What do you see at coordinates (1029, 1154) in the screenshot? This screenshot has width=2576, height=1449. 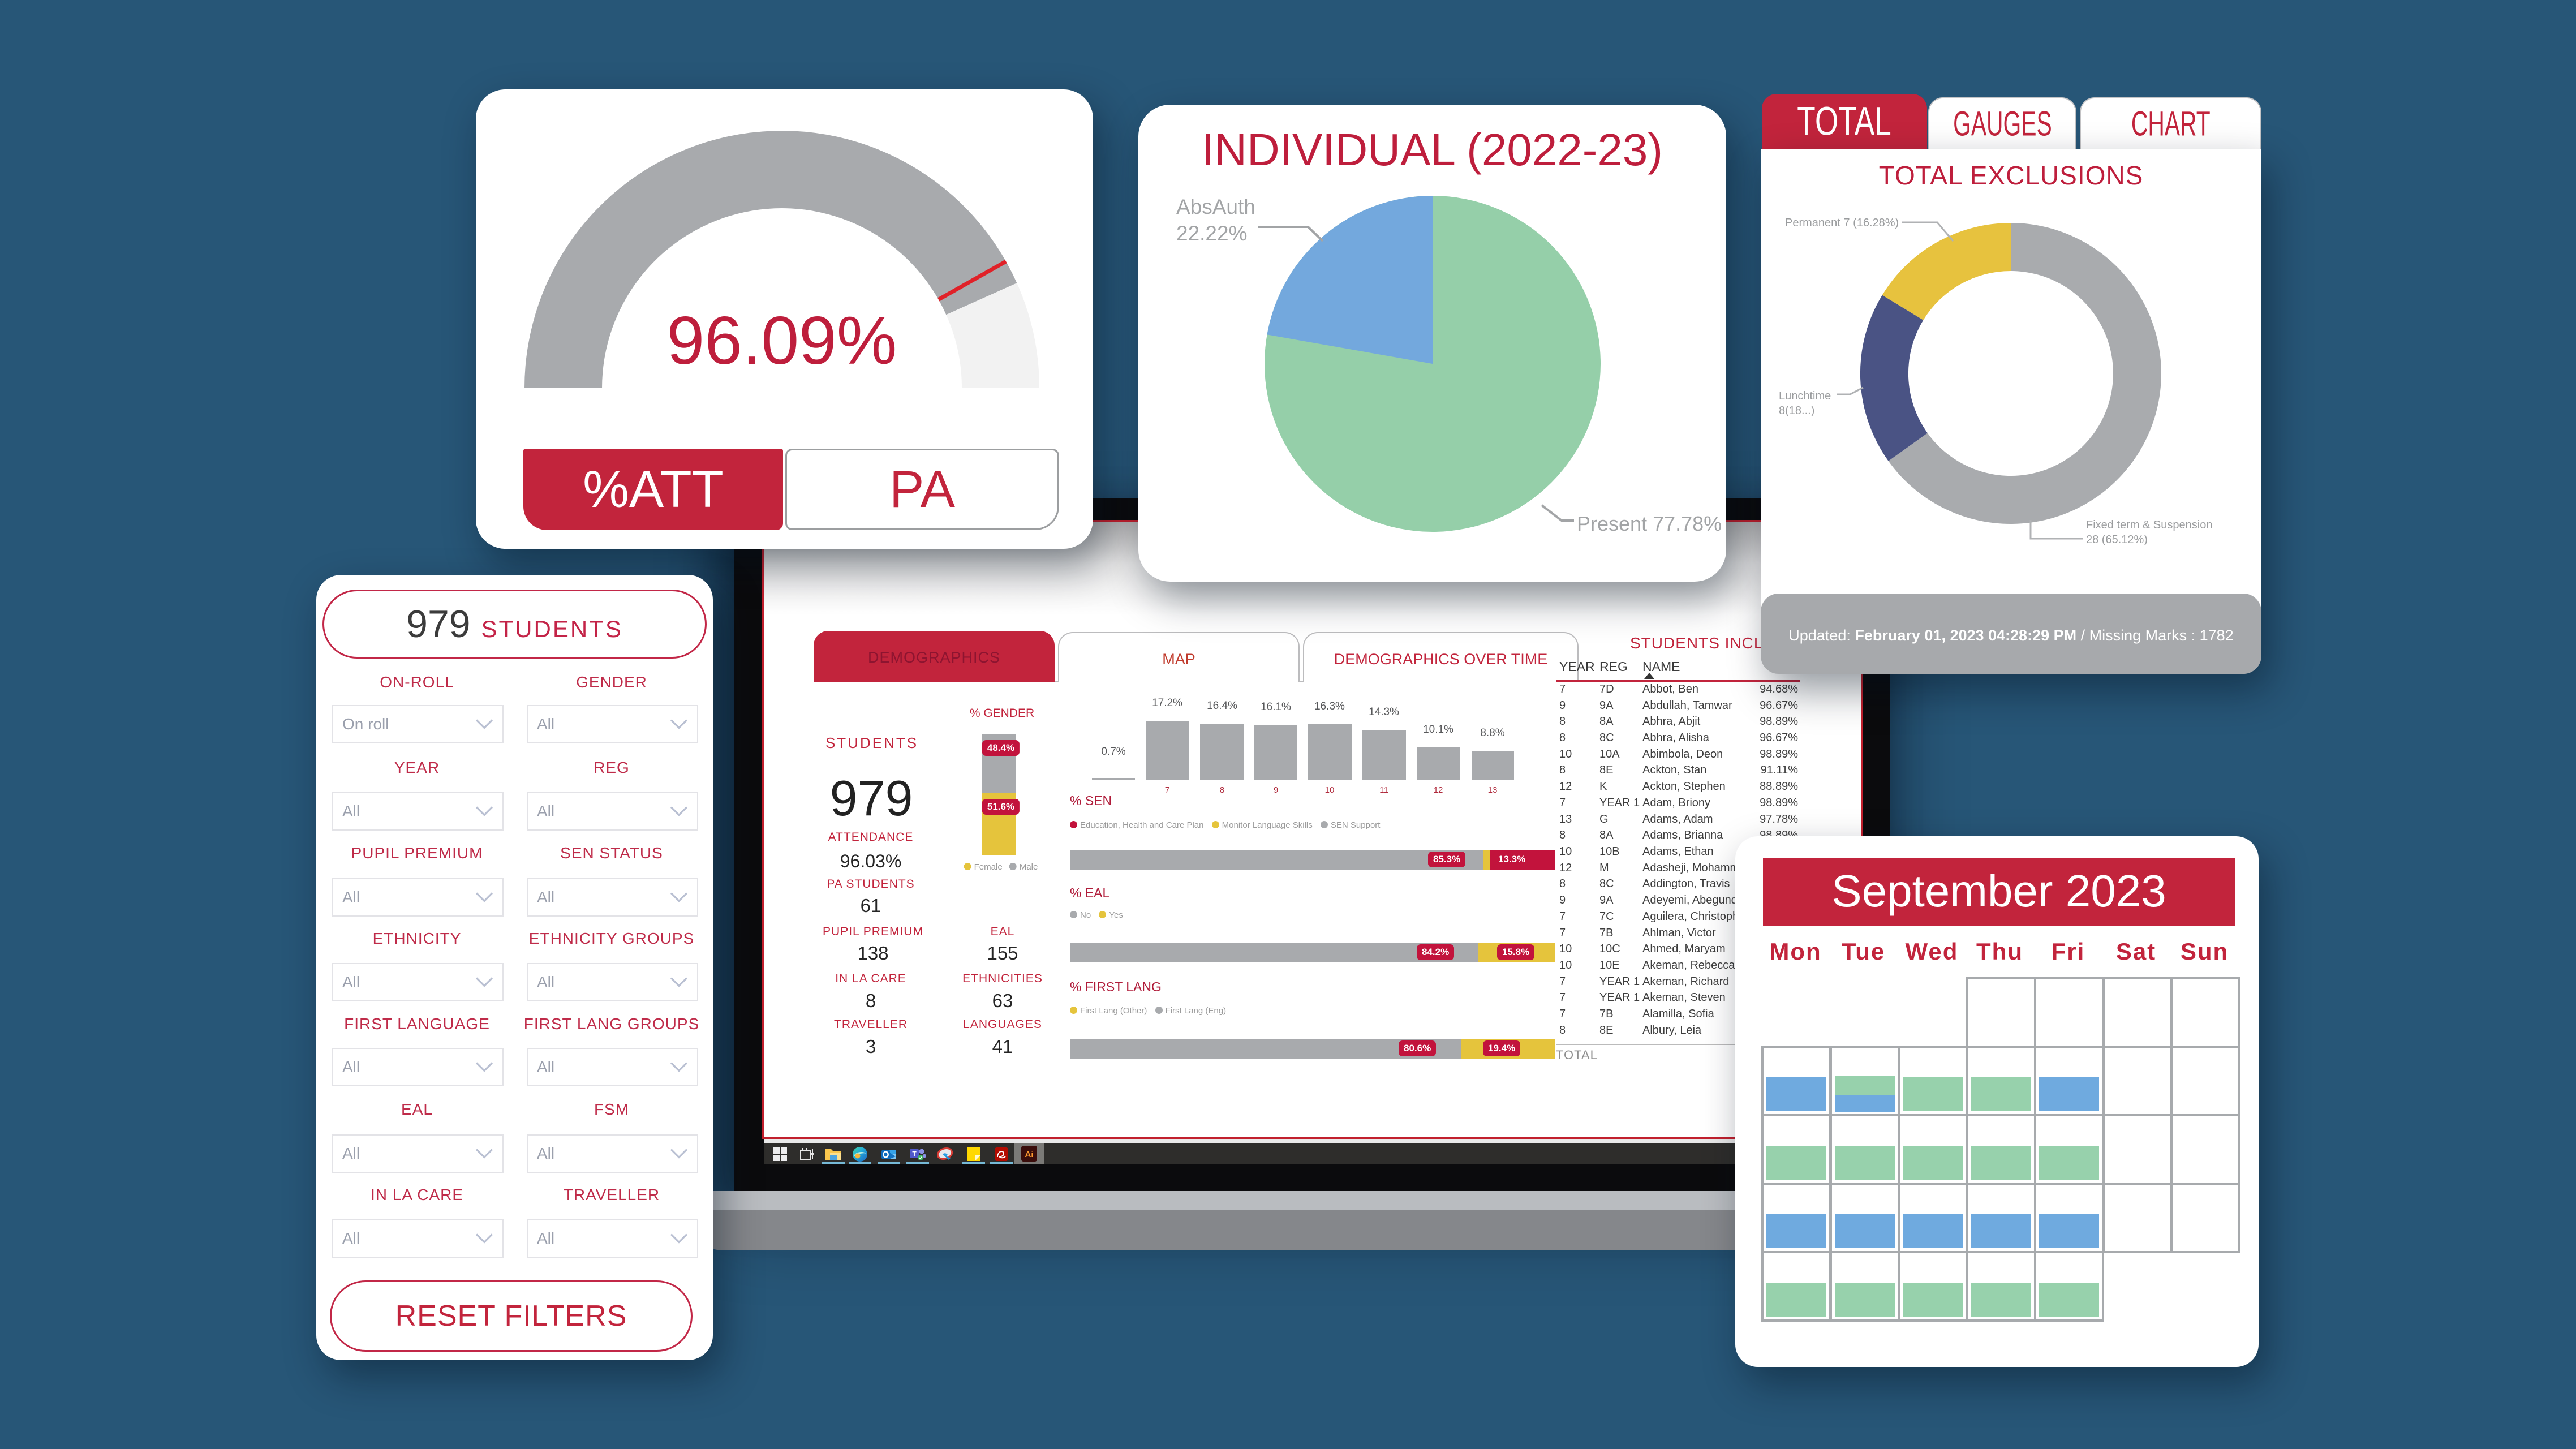 I see `svg-text: Ai` at bounding box center [1029, 1154].